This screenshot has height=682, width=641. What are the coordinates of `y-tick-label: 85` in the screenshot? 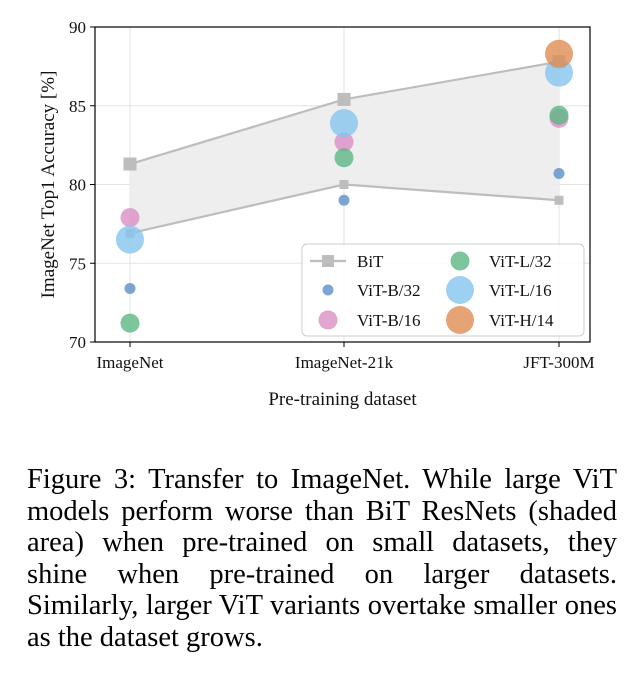 It's located at (77, 106).